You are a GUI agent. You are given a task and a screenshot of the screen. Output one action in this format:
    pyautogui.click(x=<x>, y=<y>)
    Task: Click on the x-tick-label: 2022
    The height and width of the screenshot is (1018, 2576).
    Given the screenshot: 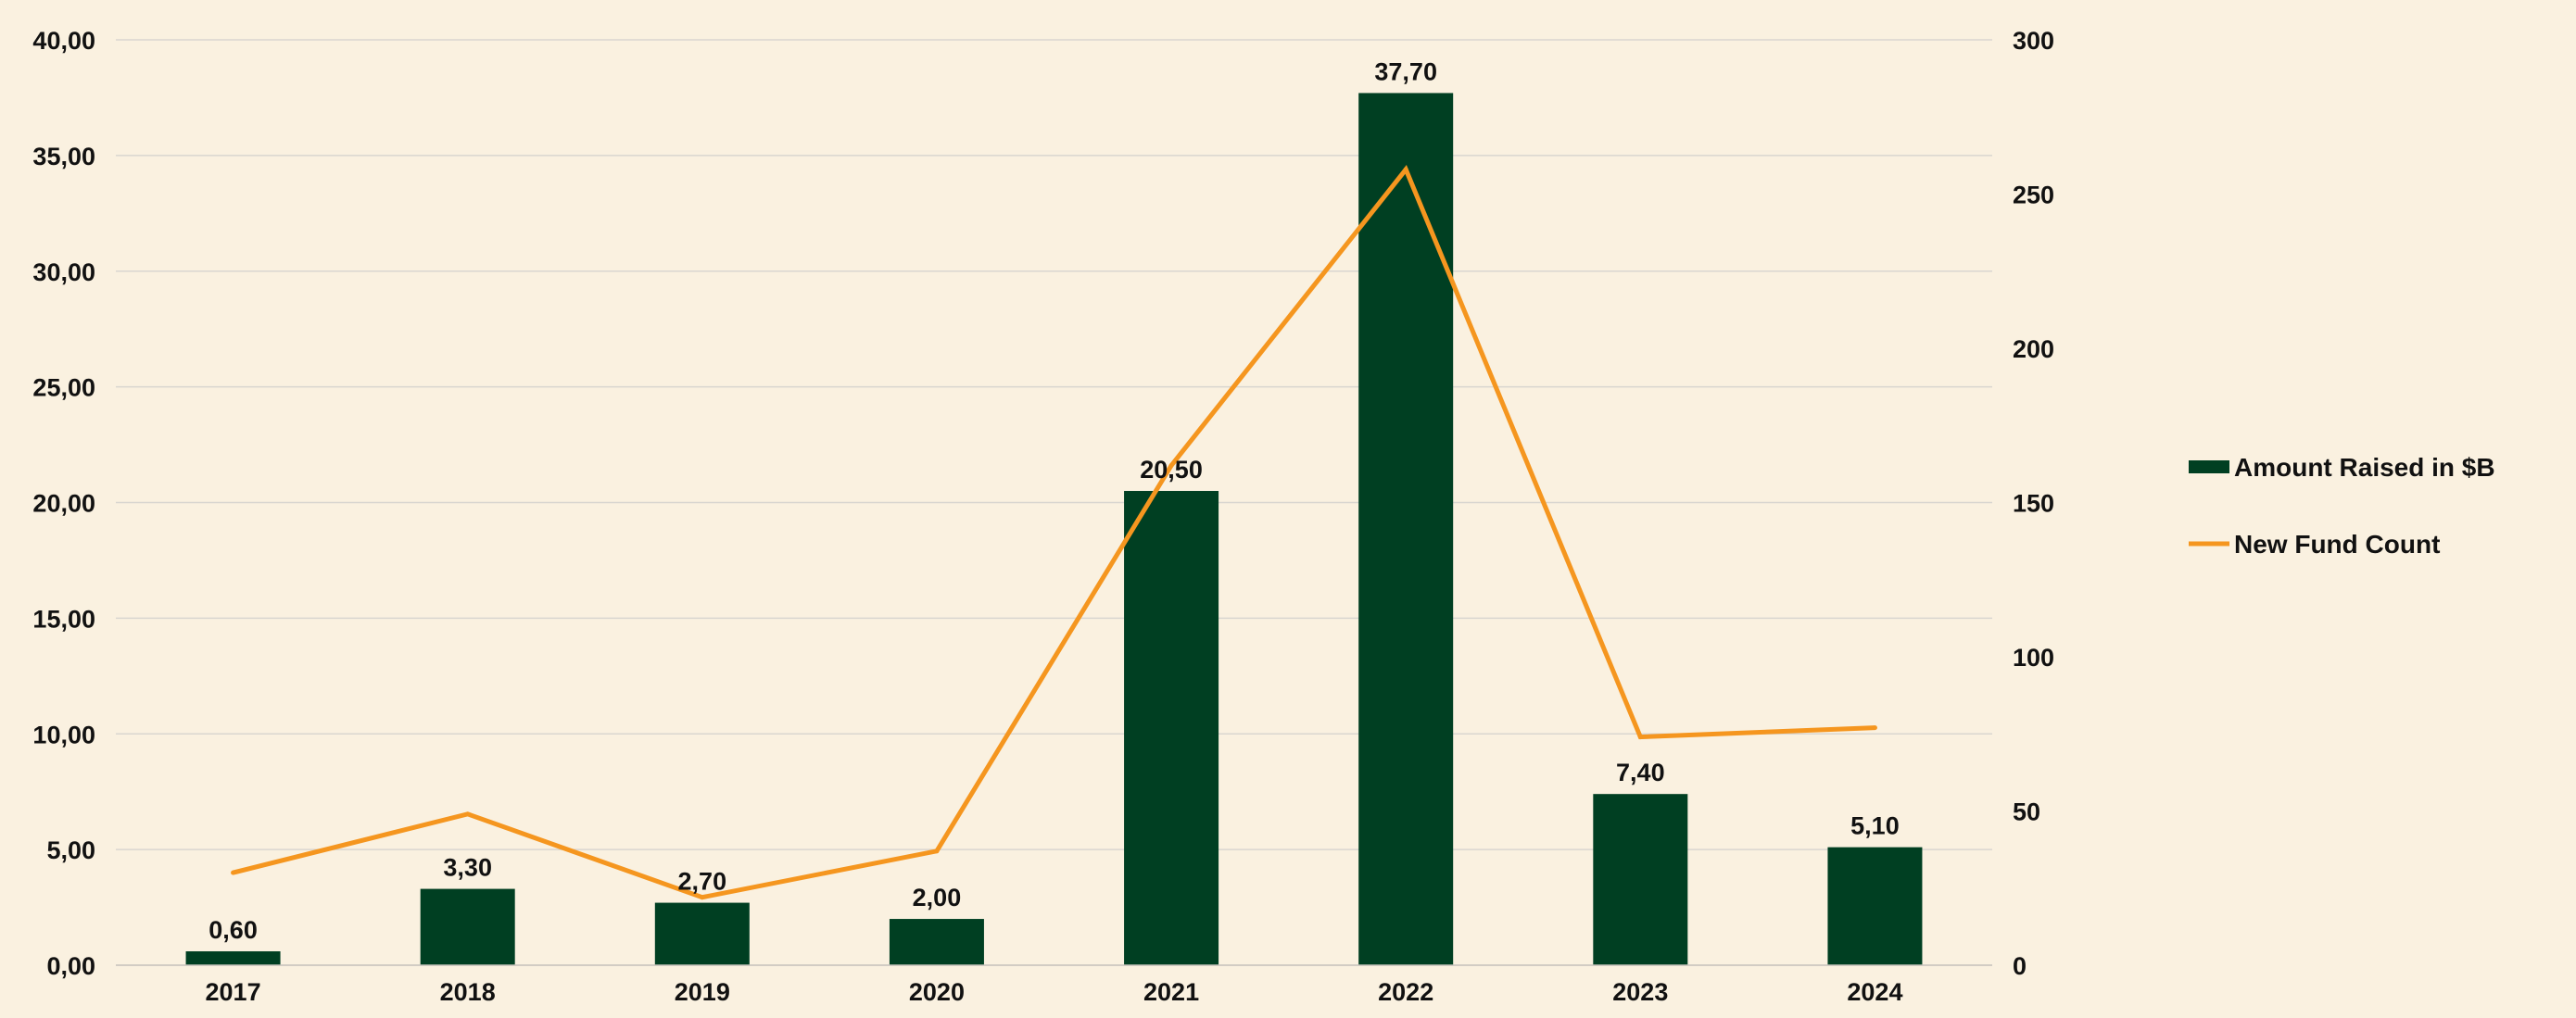 What is the action you would take?
    pyautogui.click(x=1406, y=992)
    